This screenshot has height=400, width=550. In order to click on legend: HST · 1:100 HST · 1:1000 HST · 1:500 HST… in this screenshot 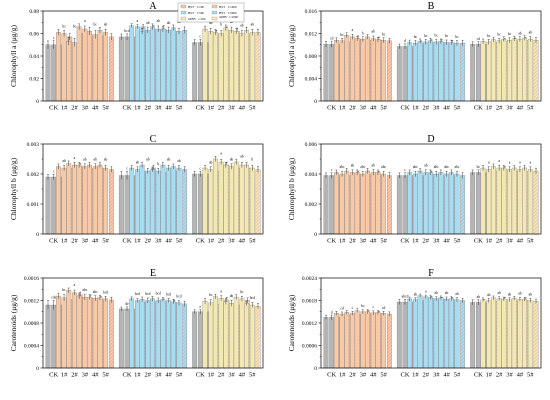, I will do `click(211, 12)`.